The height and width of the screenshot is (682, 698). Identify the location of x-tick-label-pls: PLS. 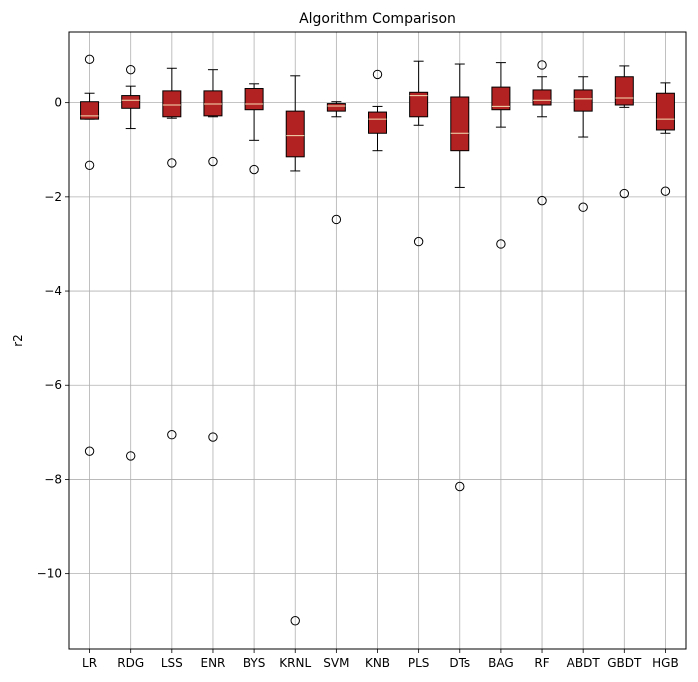
(419, 663).